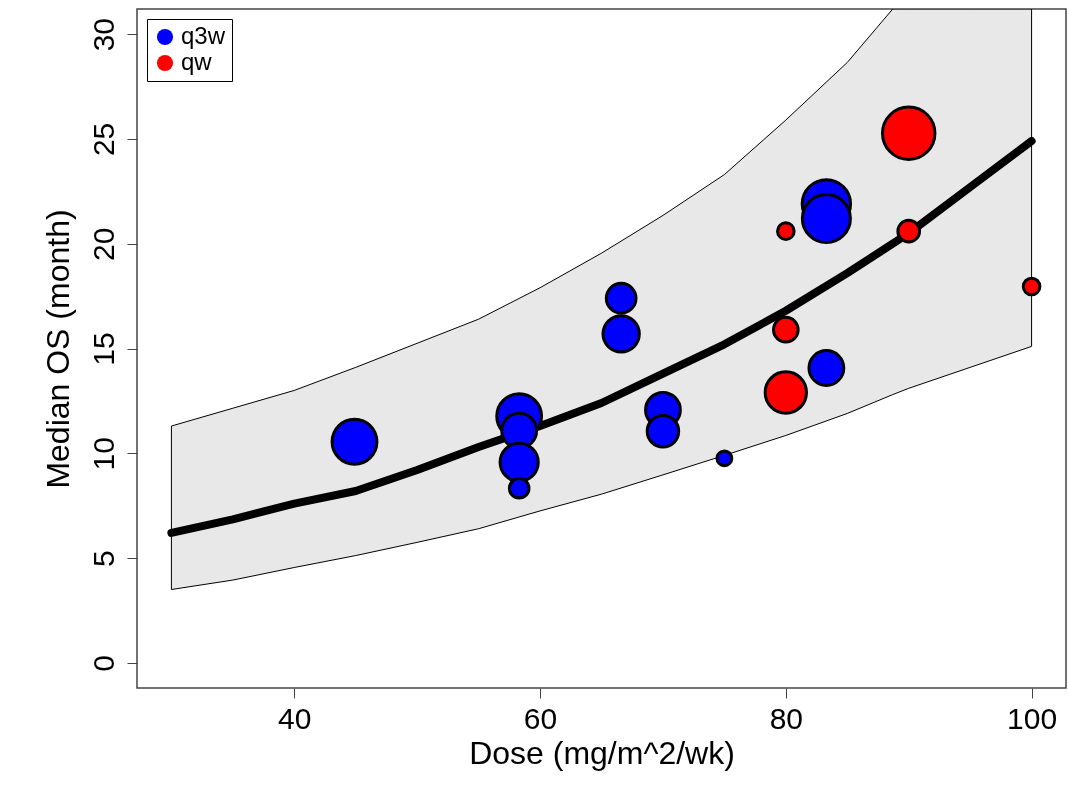 The width and height of the screenshot is (1068, 808). I want to click on y-tick-label: 0, so click(103, 663).